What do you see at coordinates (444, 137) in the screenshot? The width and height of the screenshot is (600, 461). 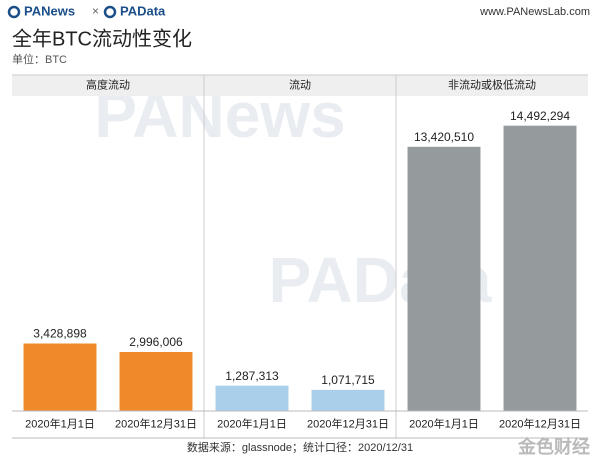 I see `value-label: 13,420,510` at bounding box center [444, 137].